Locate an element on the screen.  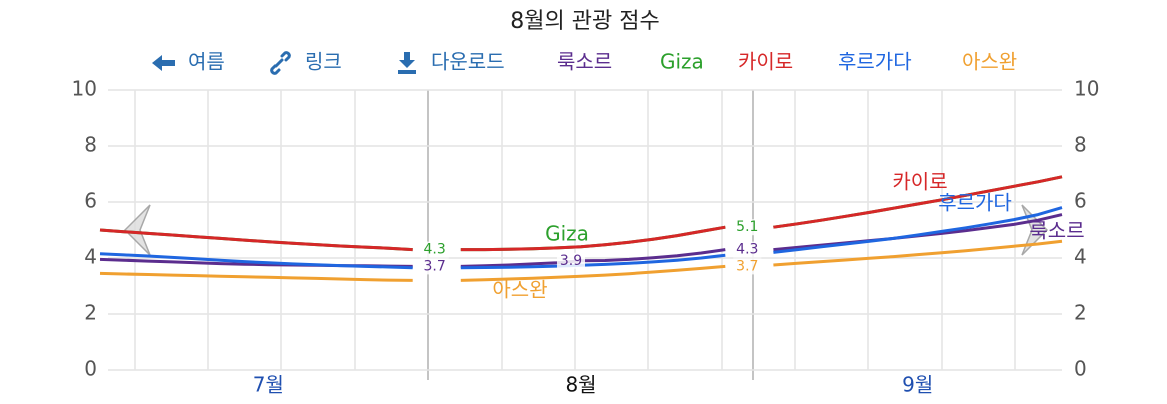
series-name-label: 카이로 is located at coordinates (919, 182).